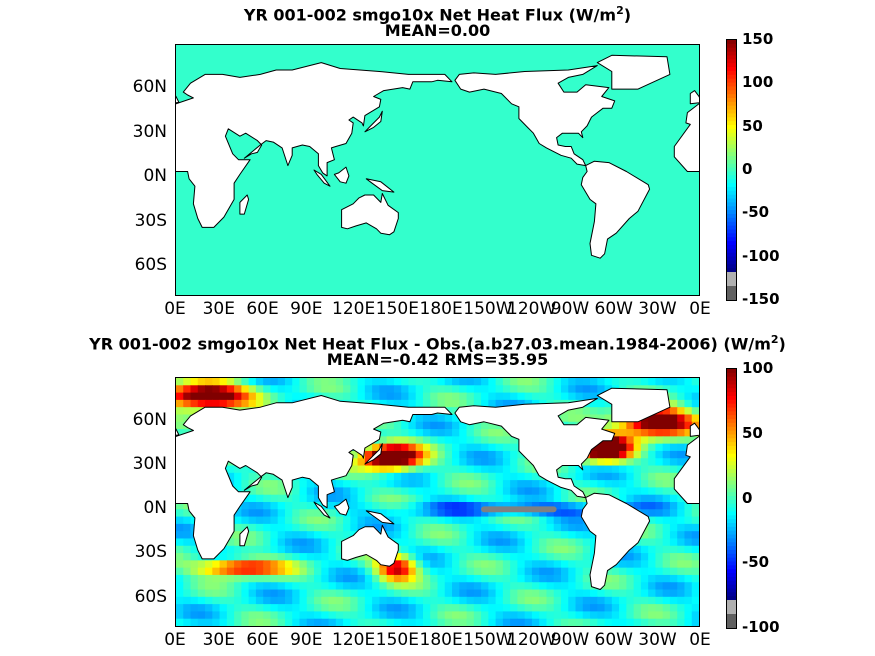 The image size is (875, 656). What do you see at coordinates (149, 464) in the screenshot?
I see `y-tick-label: 30N` at bounding box center [149, 464].